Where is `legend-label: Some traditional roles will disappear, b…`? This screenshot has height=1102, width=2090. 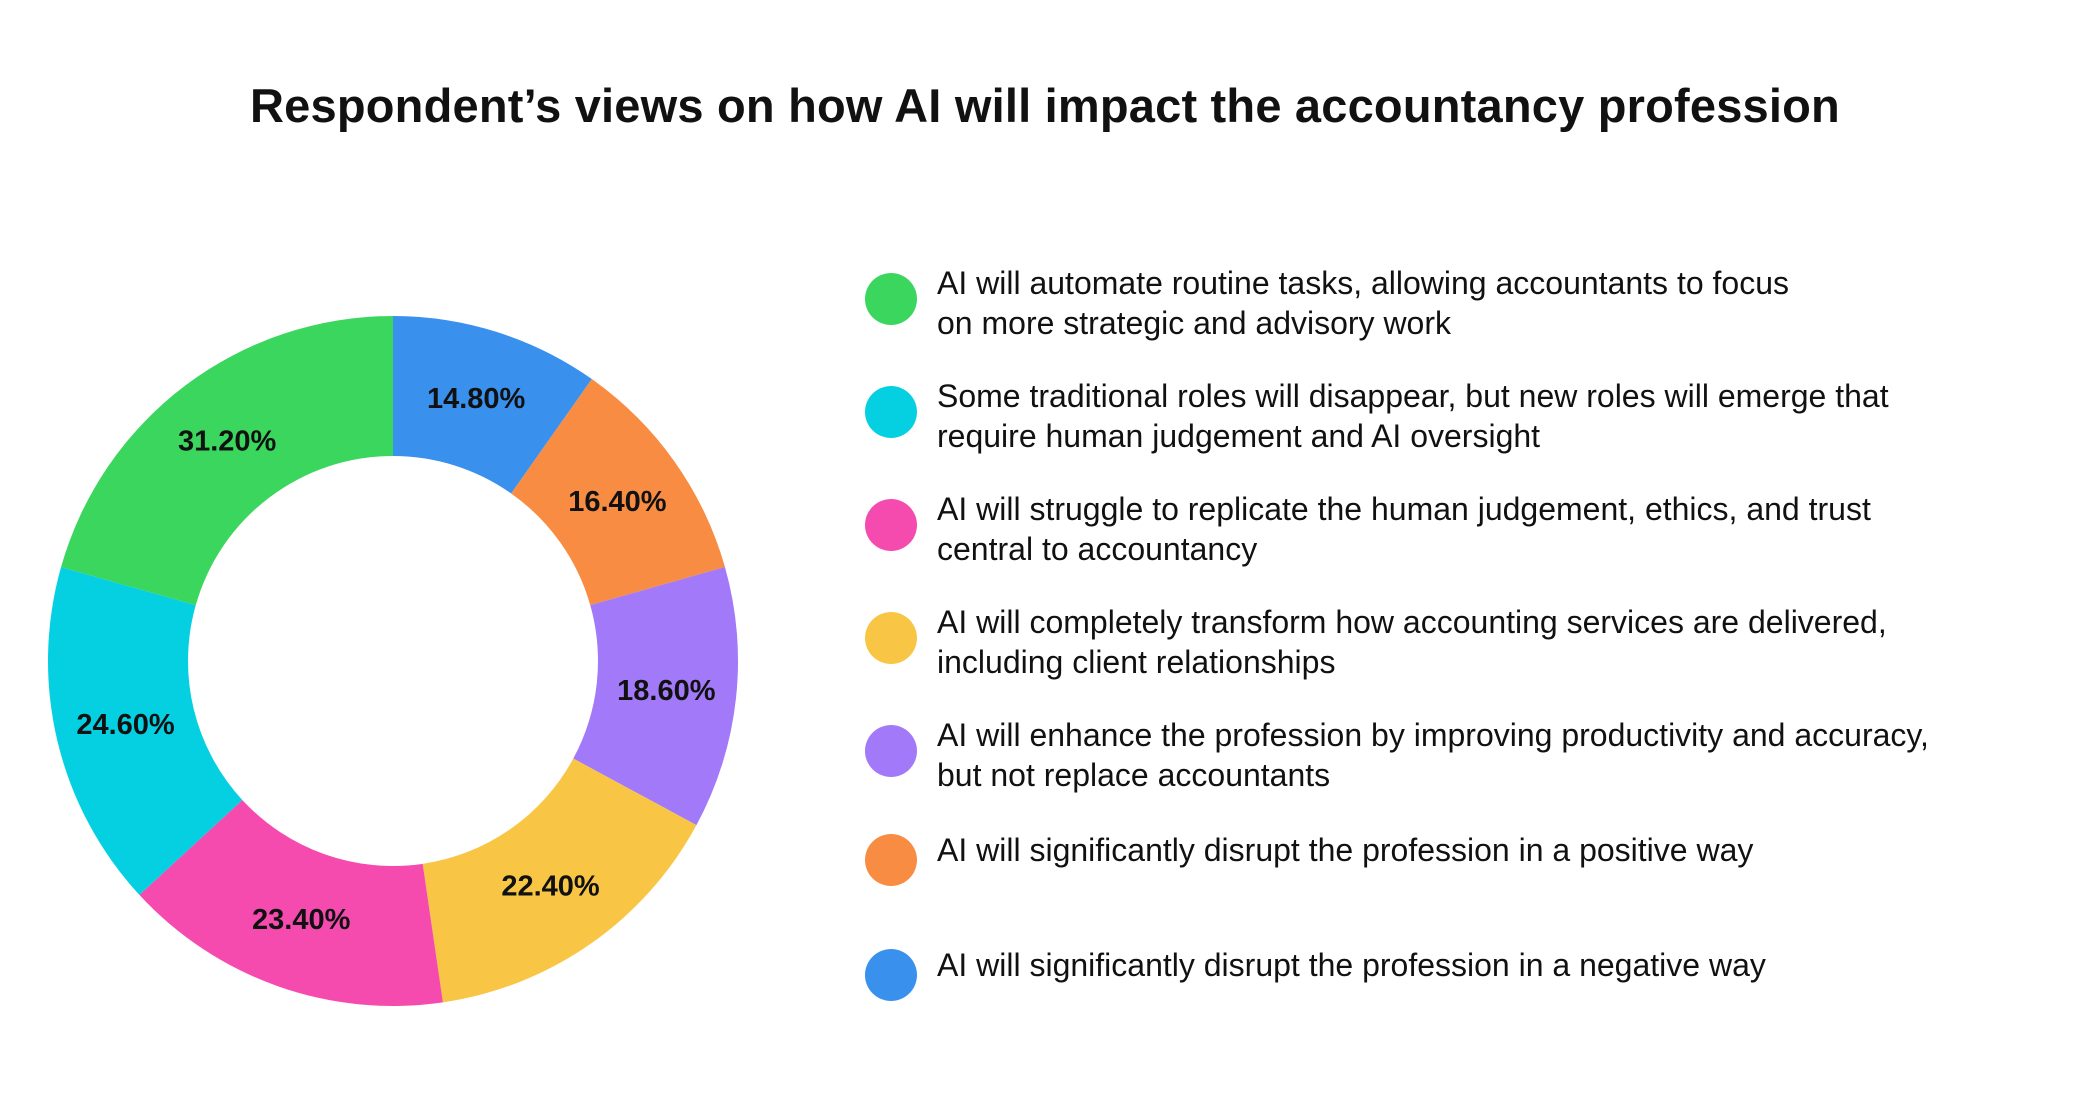
legend-label: Some traditional roles will disappear, b… is located at coordinates (1413, 416).